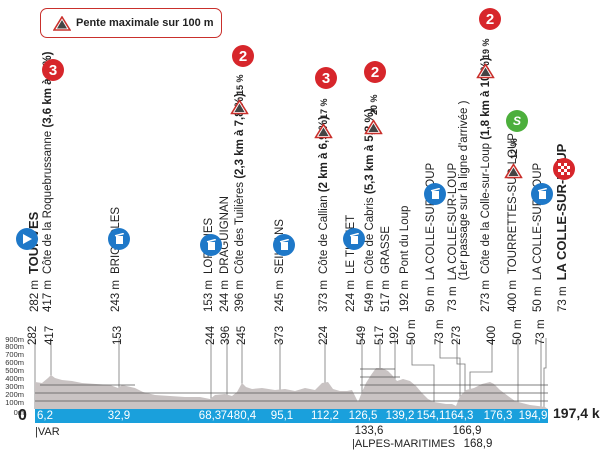 The width and height of the screenshot is (600, 453). I want to click on km-marker: 176,3, so click(498, 416).